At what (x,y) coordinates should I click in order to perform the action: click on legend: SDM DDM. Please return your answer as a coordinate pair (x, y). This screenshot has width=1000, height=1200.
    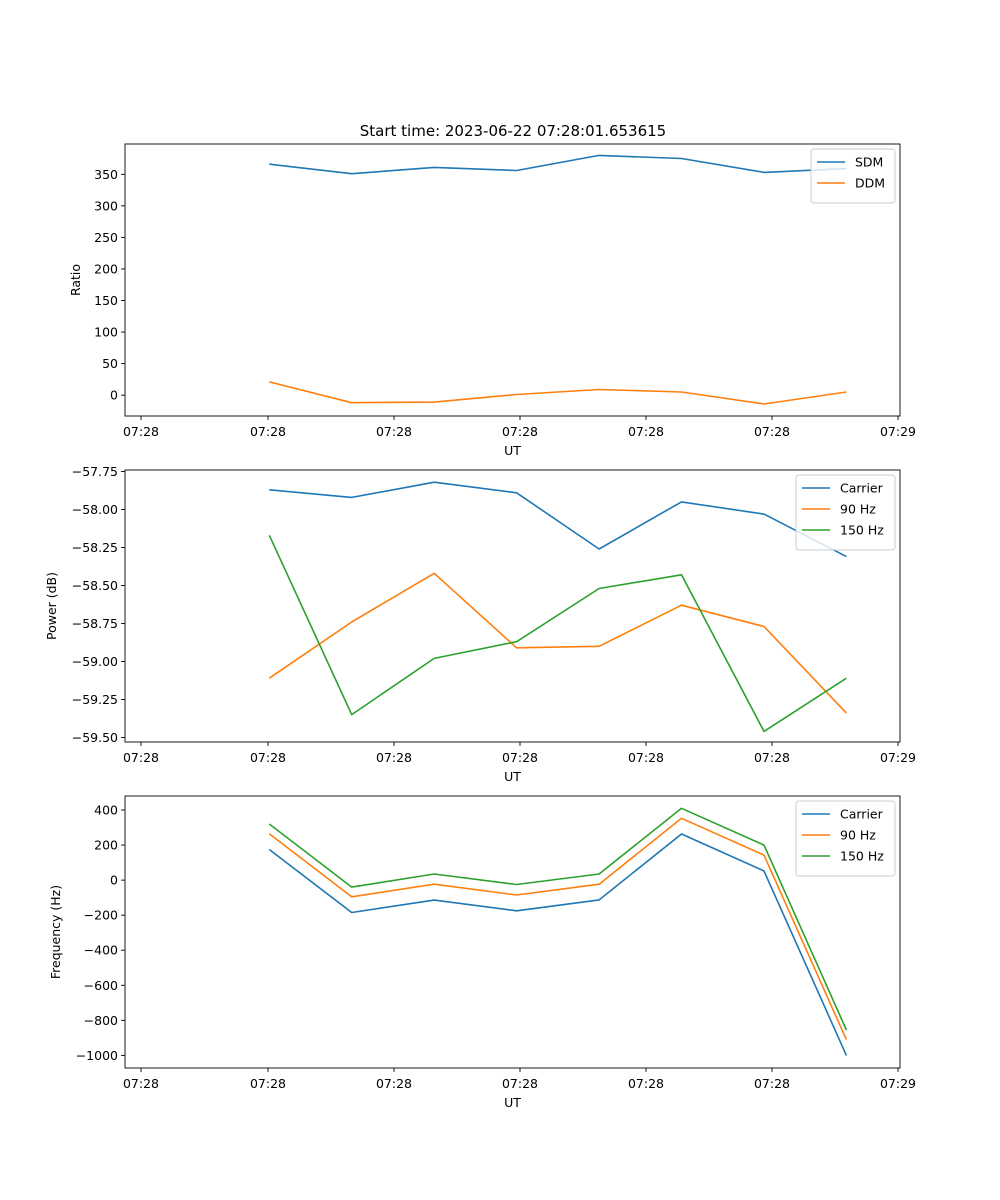
    Looking at the image, I should click on (853, 176).